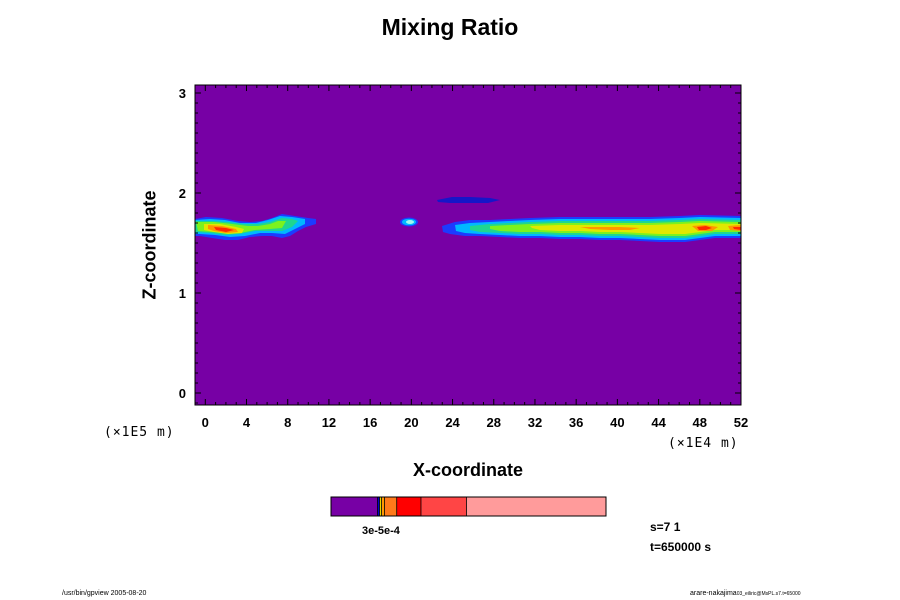  What do you see at coordinates (450, 27) in the screenshot?
I see `chart-title: Mixing Ratio` at bounding box center [450, 27].